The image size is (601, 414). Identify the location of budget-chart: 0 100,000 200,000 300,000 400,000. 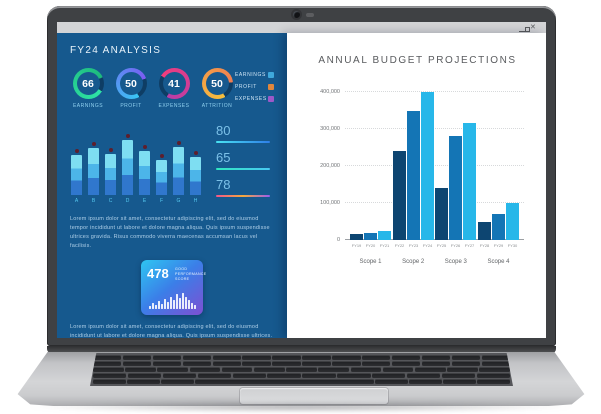
(422, 166).